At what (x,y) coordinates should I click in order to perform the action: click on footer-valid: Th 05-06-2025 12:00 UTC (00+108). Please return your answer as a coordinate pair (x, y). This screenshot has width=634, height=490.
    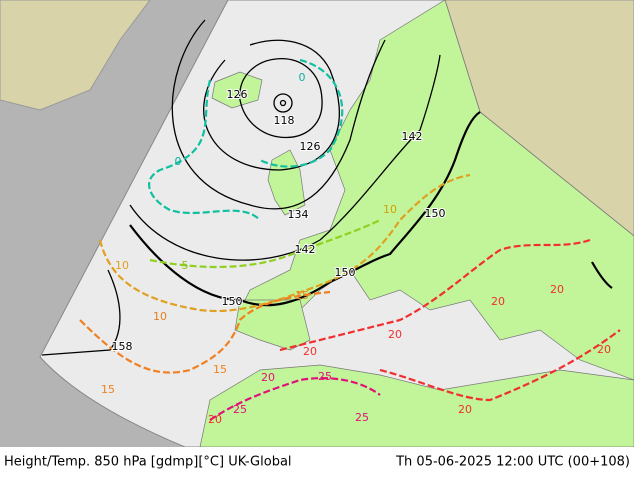
    Looking at the image, I should click on (512, 462).